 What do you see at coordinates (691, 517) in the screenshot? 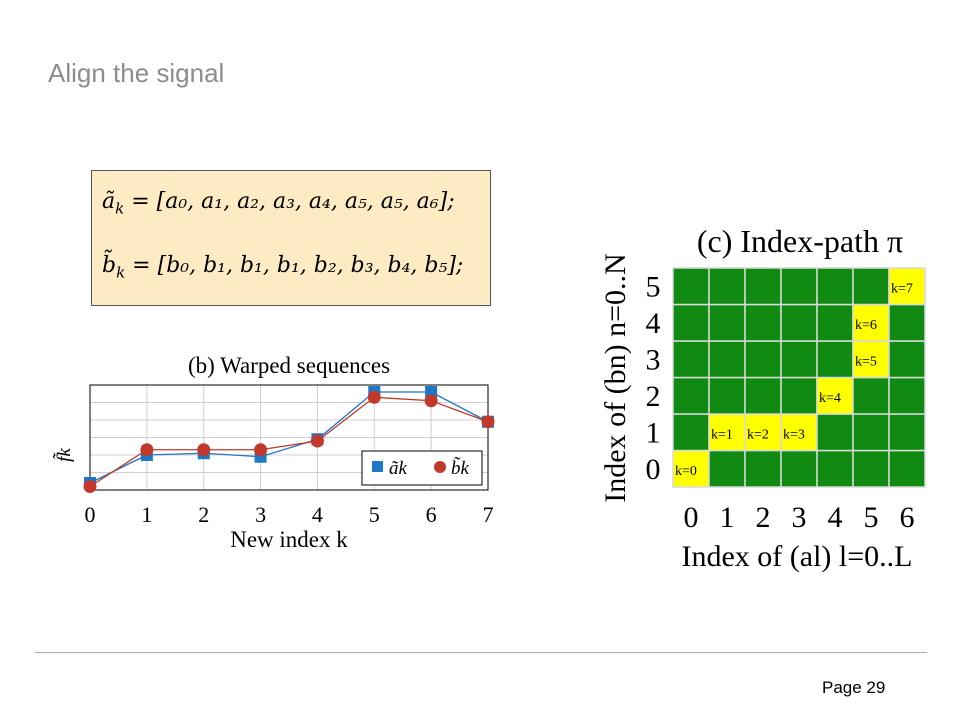
I see `chart-c-xtick-0: 0` at bounding box center [691, 517].